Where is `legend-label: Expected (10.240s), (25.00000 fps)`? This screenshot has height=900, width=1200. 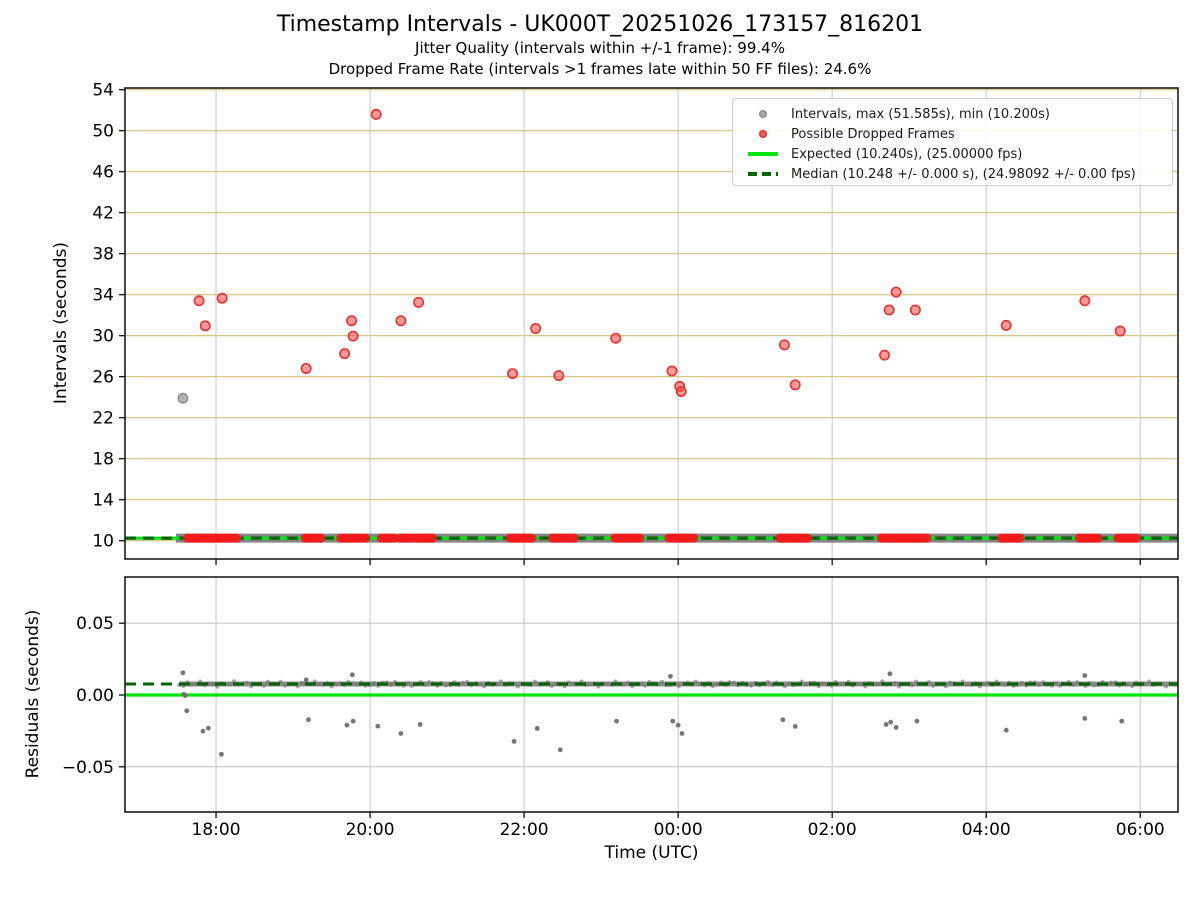
legend-label: Expected (10.240s), (25.00000 fps) is located at coordinates (907, 154).